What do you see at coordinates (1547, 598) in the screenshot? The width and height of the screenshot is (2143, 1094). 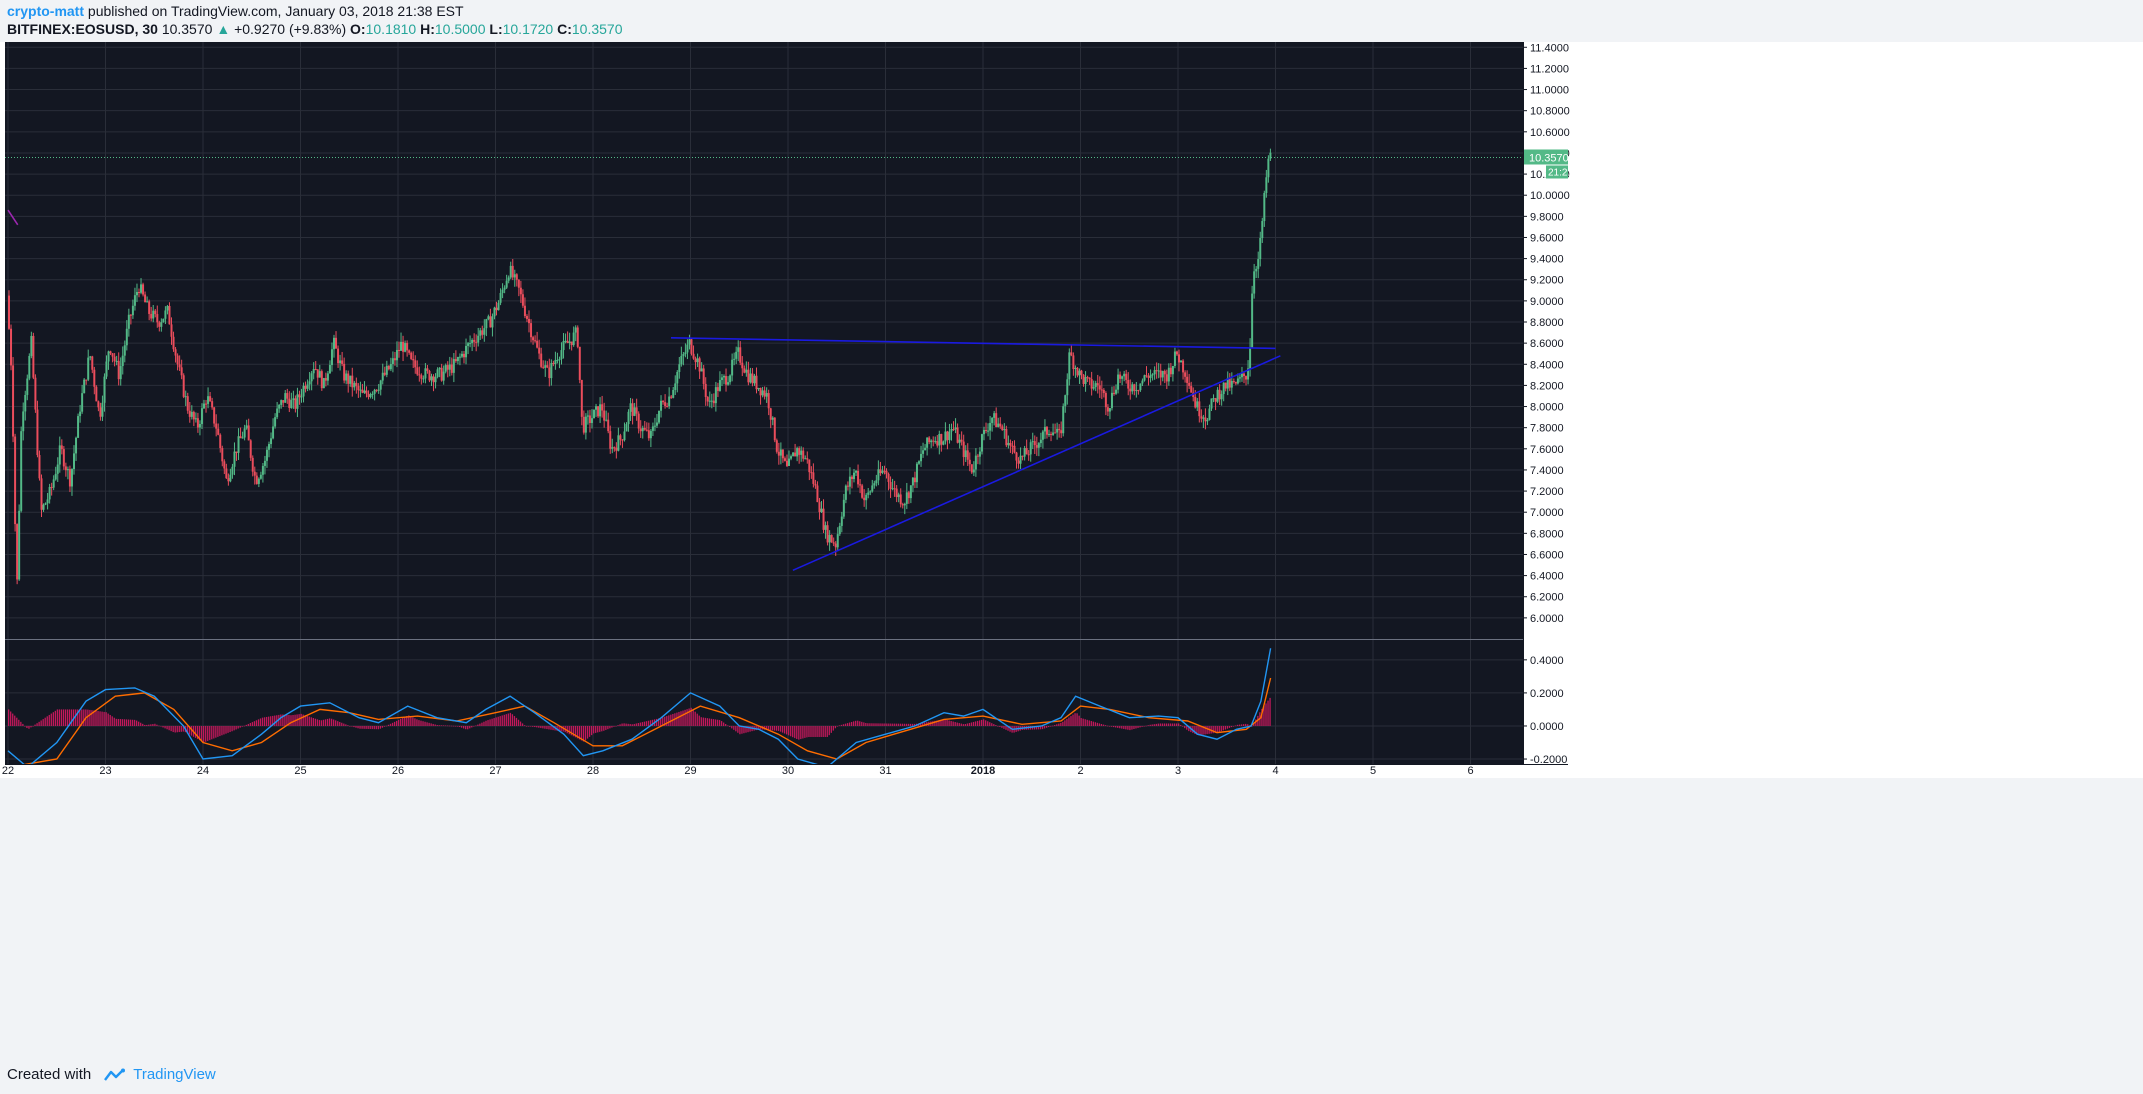 I see `price-tick-label: 6.2000` at bounding box center [1547, 598].